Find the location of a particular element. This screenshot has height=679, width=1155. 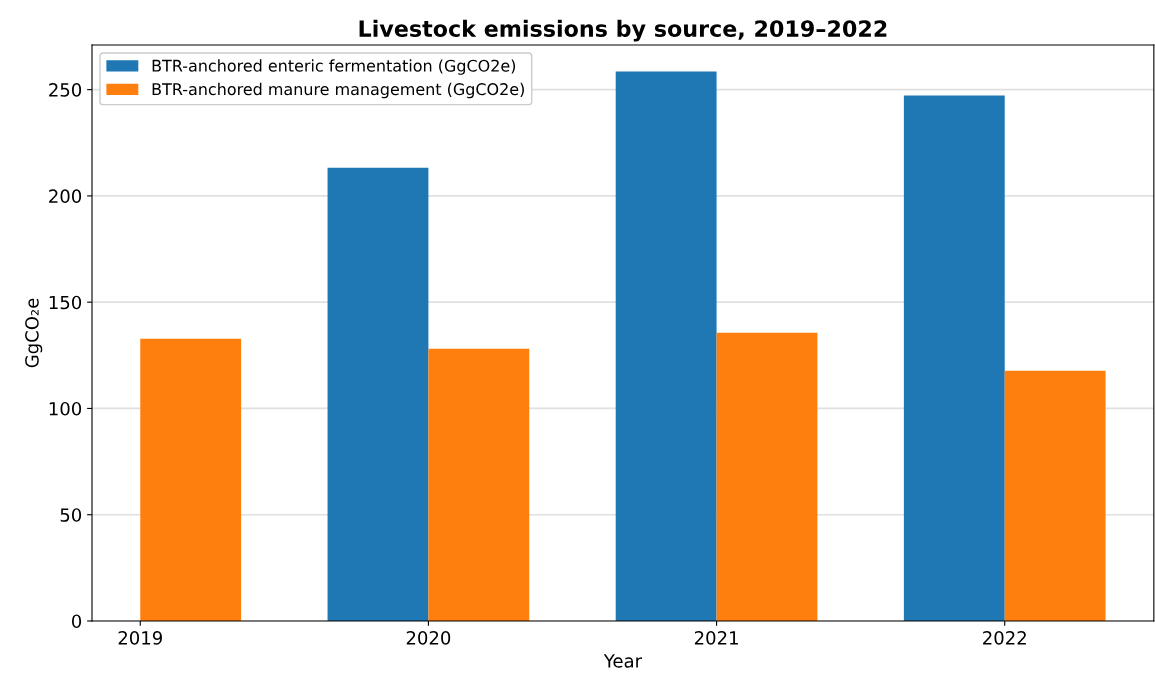

legend-label: BTR-anchored enteric fermentation (GgCO2e) is located at coordinates (334, 67).